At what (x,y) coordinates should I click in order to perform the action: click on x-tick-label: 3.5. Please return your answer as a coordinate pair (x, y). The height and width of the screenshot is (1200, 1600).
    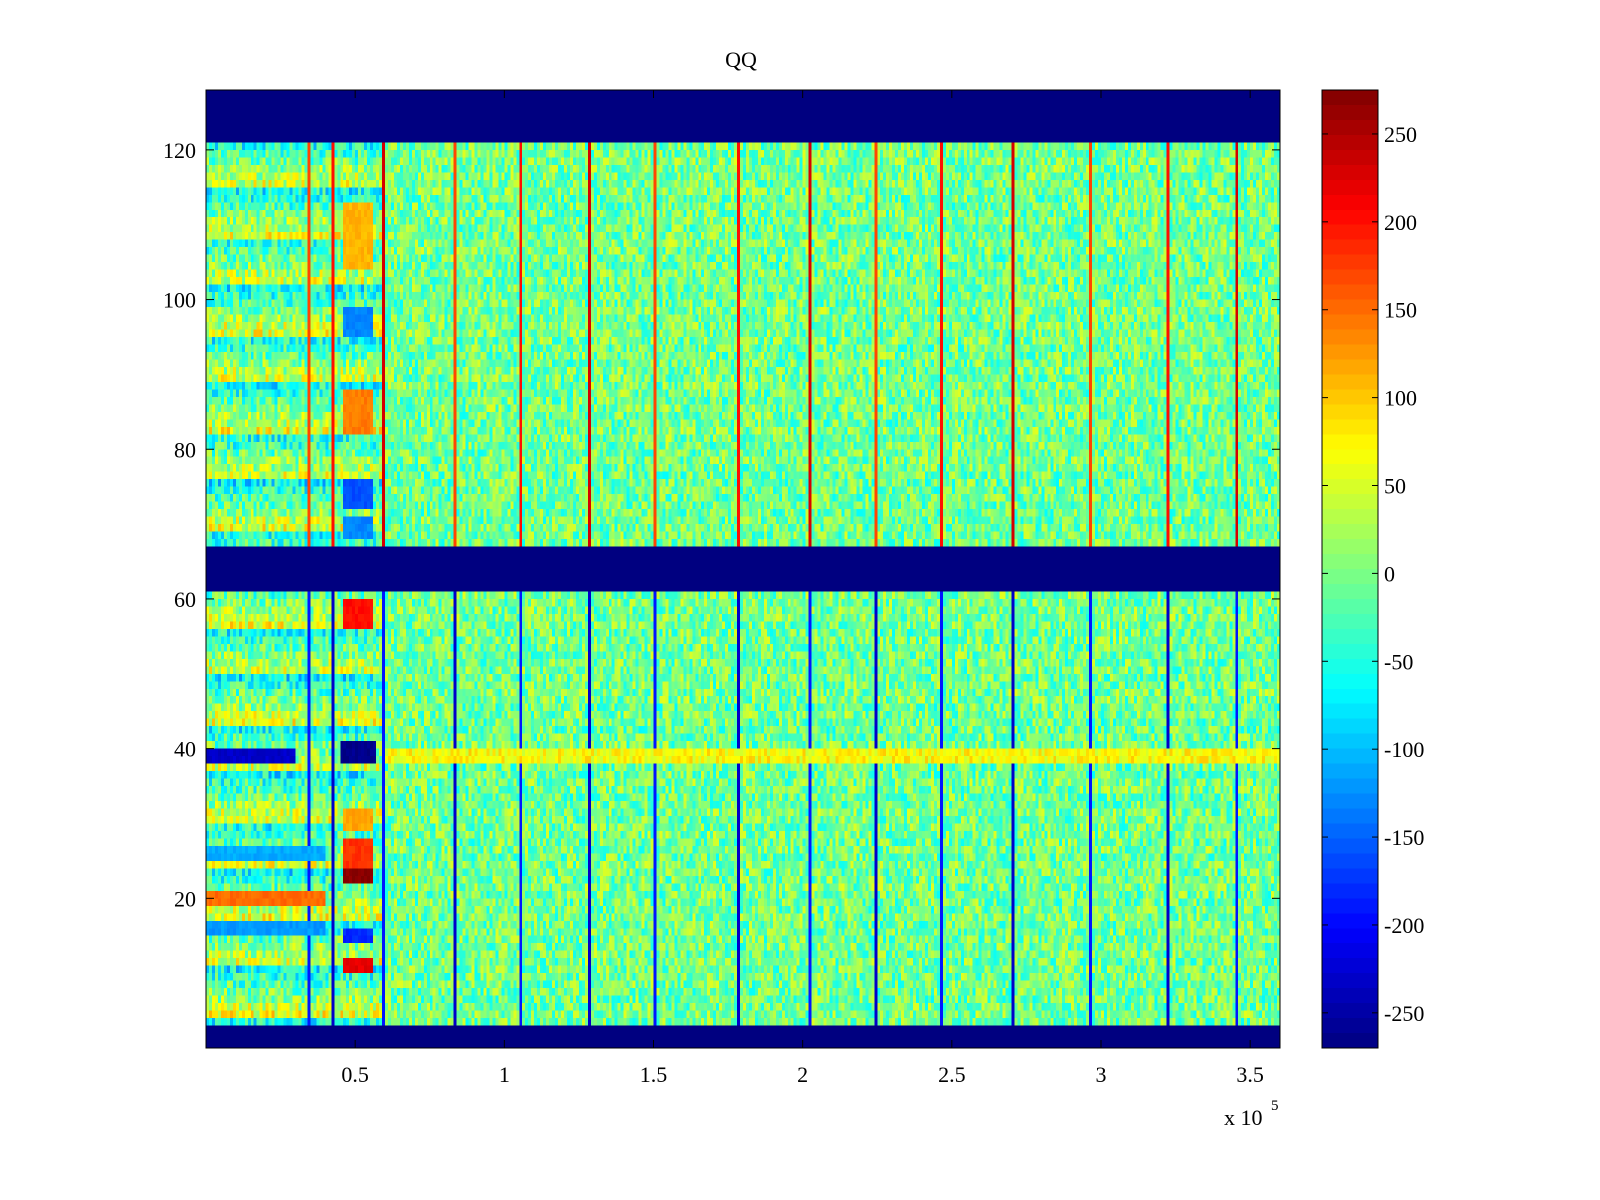
    Looking at the image, I should click on (1250, 1074).